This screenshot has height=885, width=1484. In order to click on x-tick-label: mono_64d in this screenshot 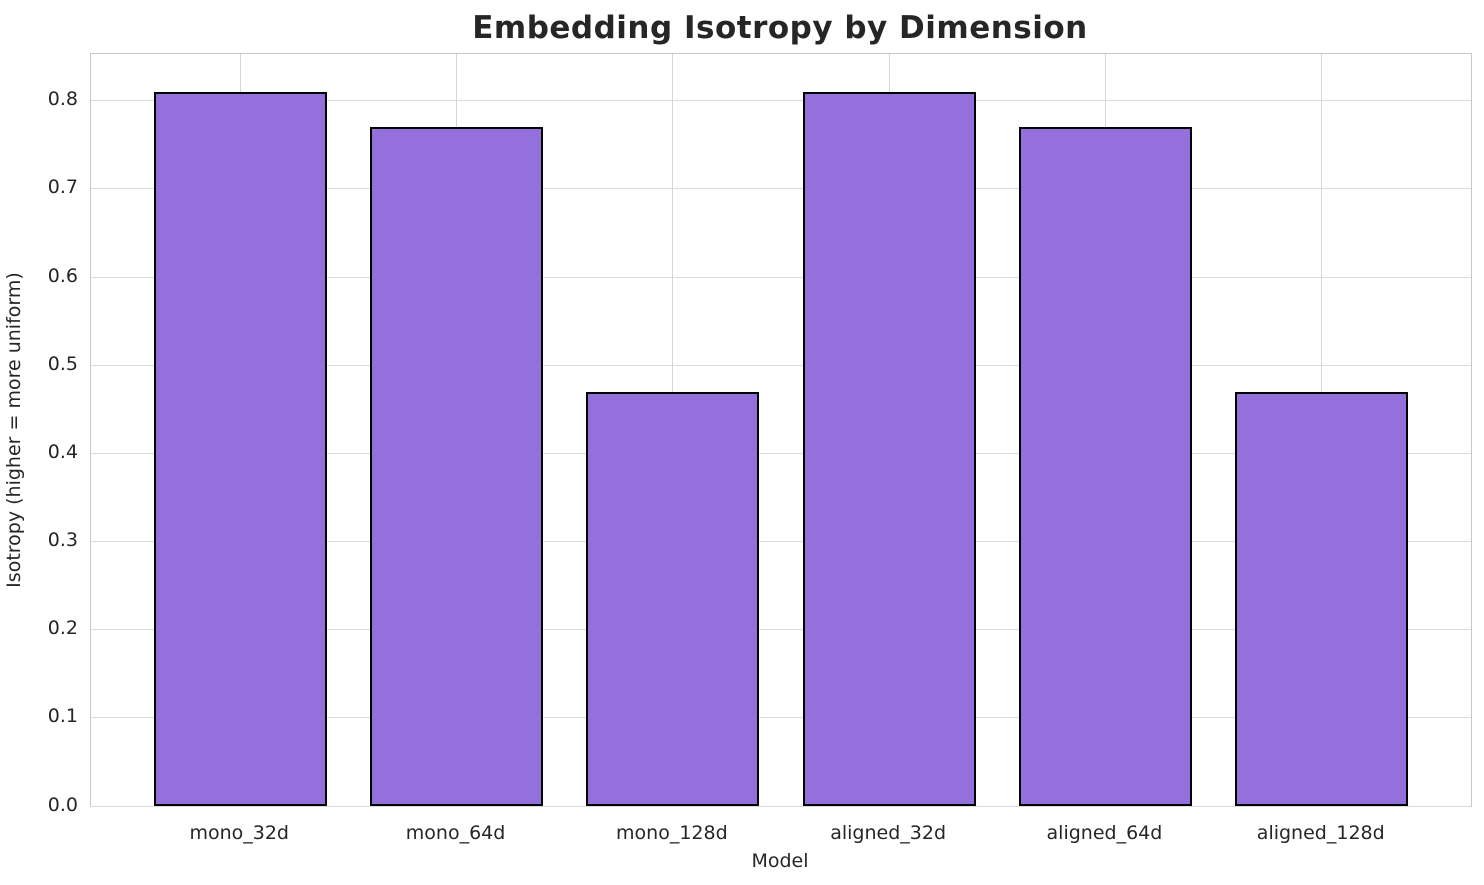, I will do `click(455, 833)`.